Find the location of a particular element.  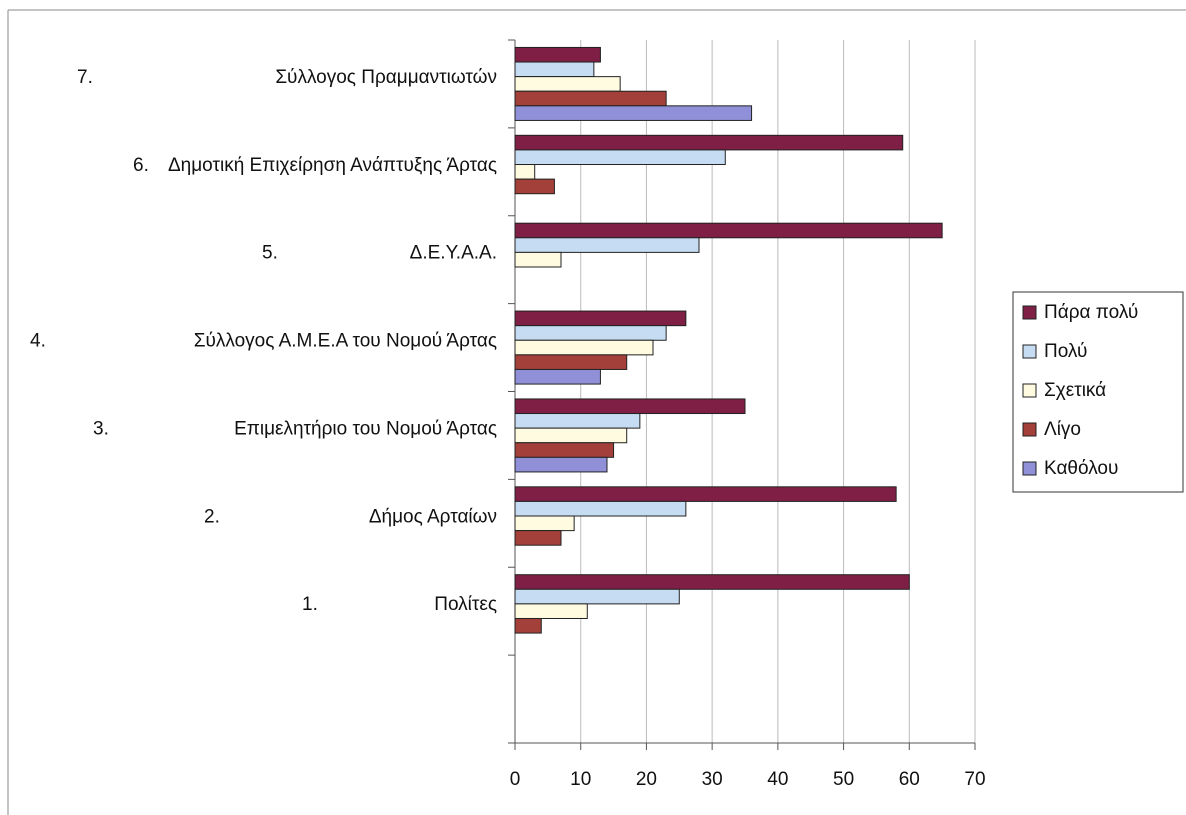

category-number: 1. is located at coordinates (310, 604).